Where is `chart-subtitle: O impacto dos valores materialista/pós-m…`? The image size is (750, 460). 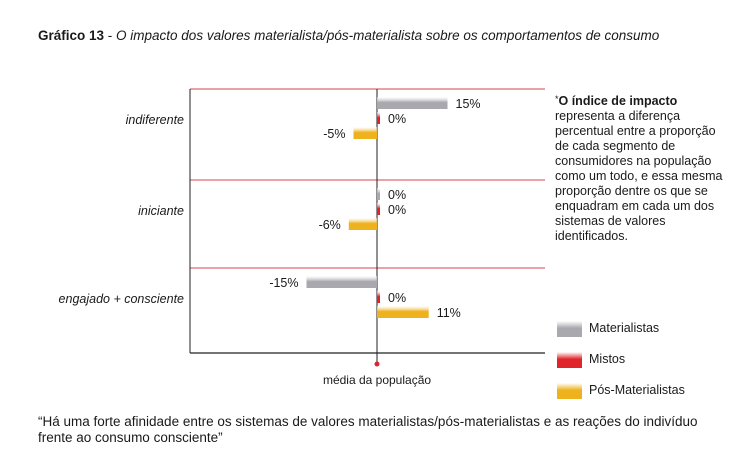 chart-subtitle: O impacto dos valores materialista/pós-m… is located at coordinates (388, 35).